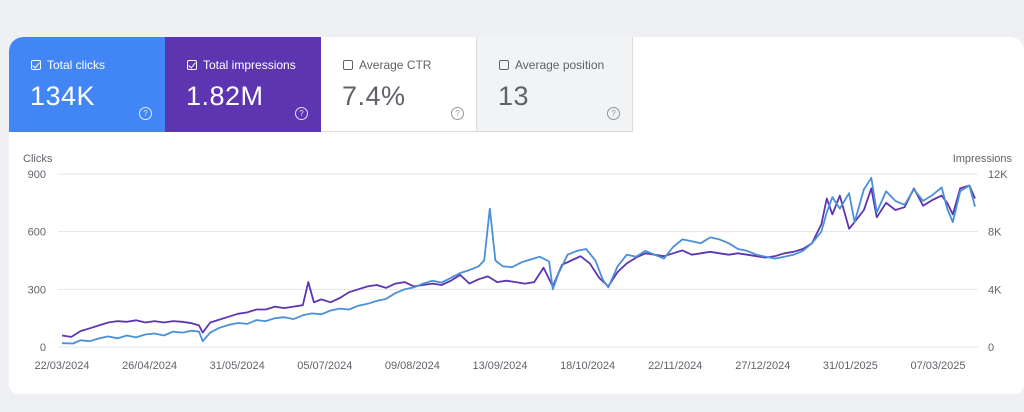  Describe the element at coordinates (762, 366) in the screenshot. I see `x-tick-label: 27/12/2024` at that location.